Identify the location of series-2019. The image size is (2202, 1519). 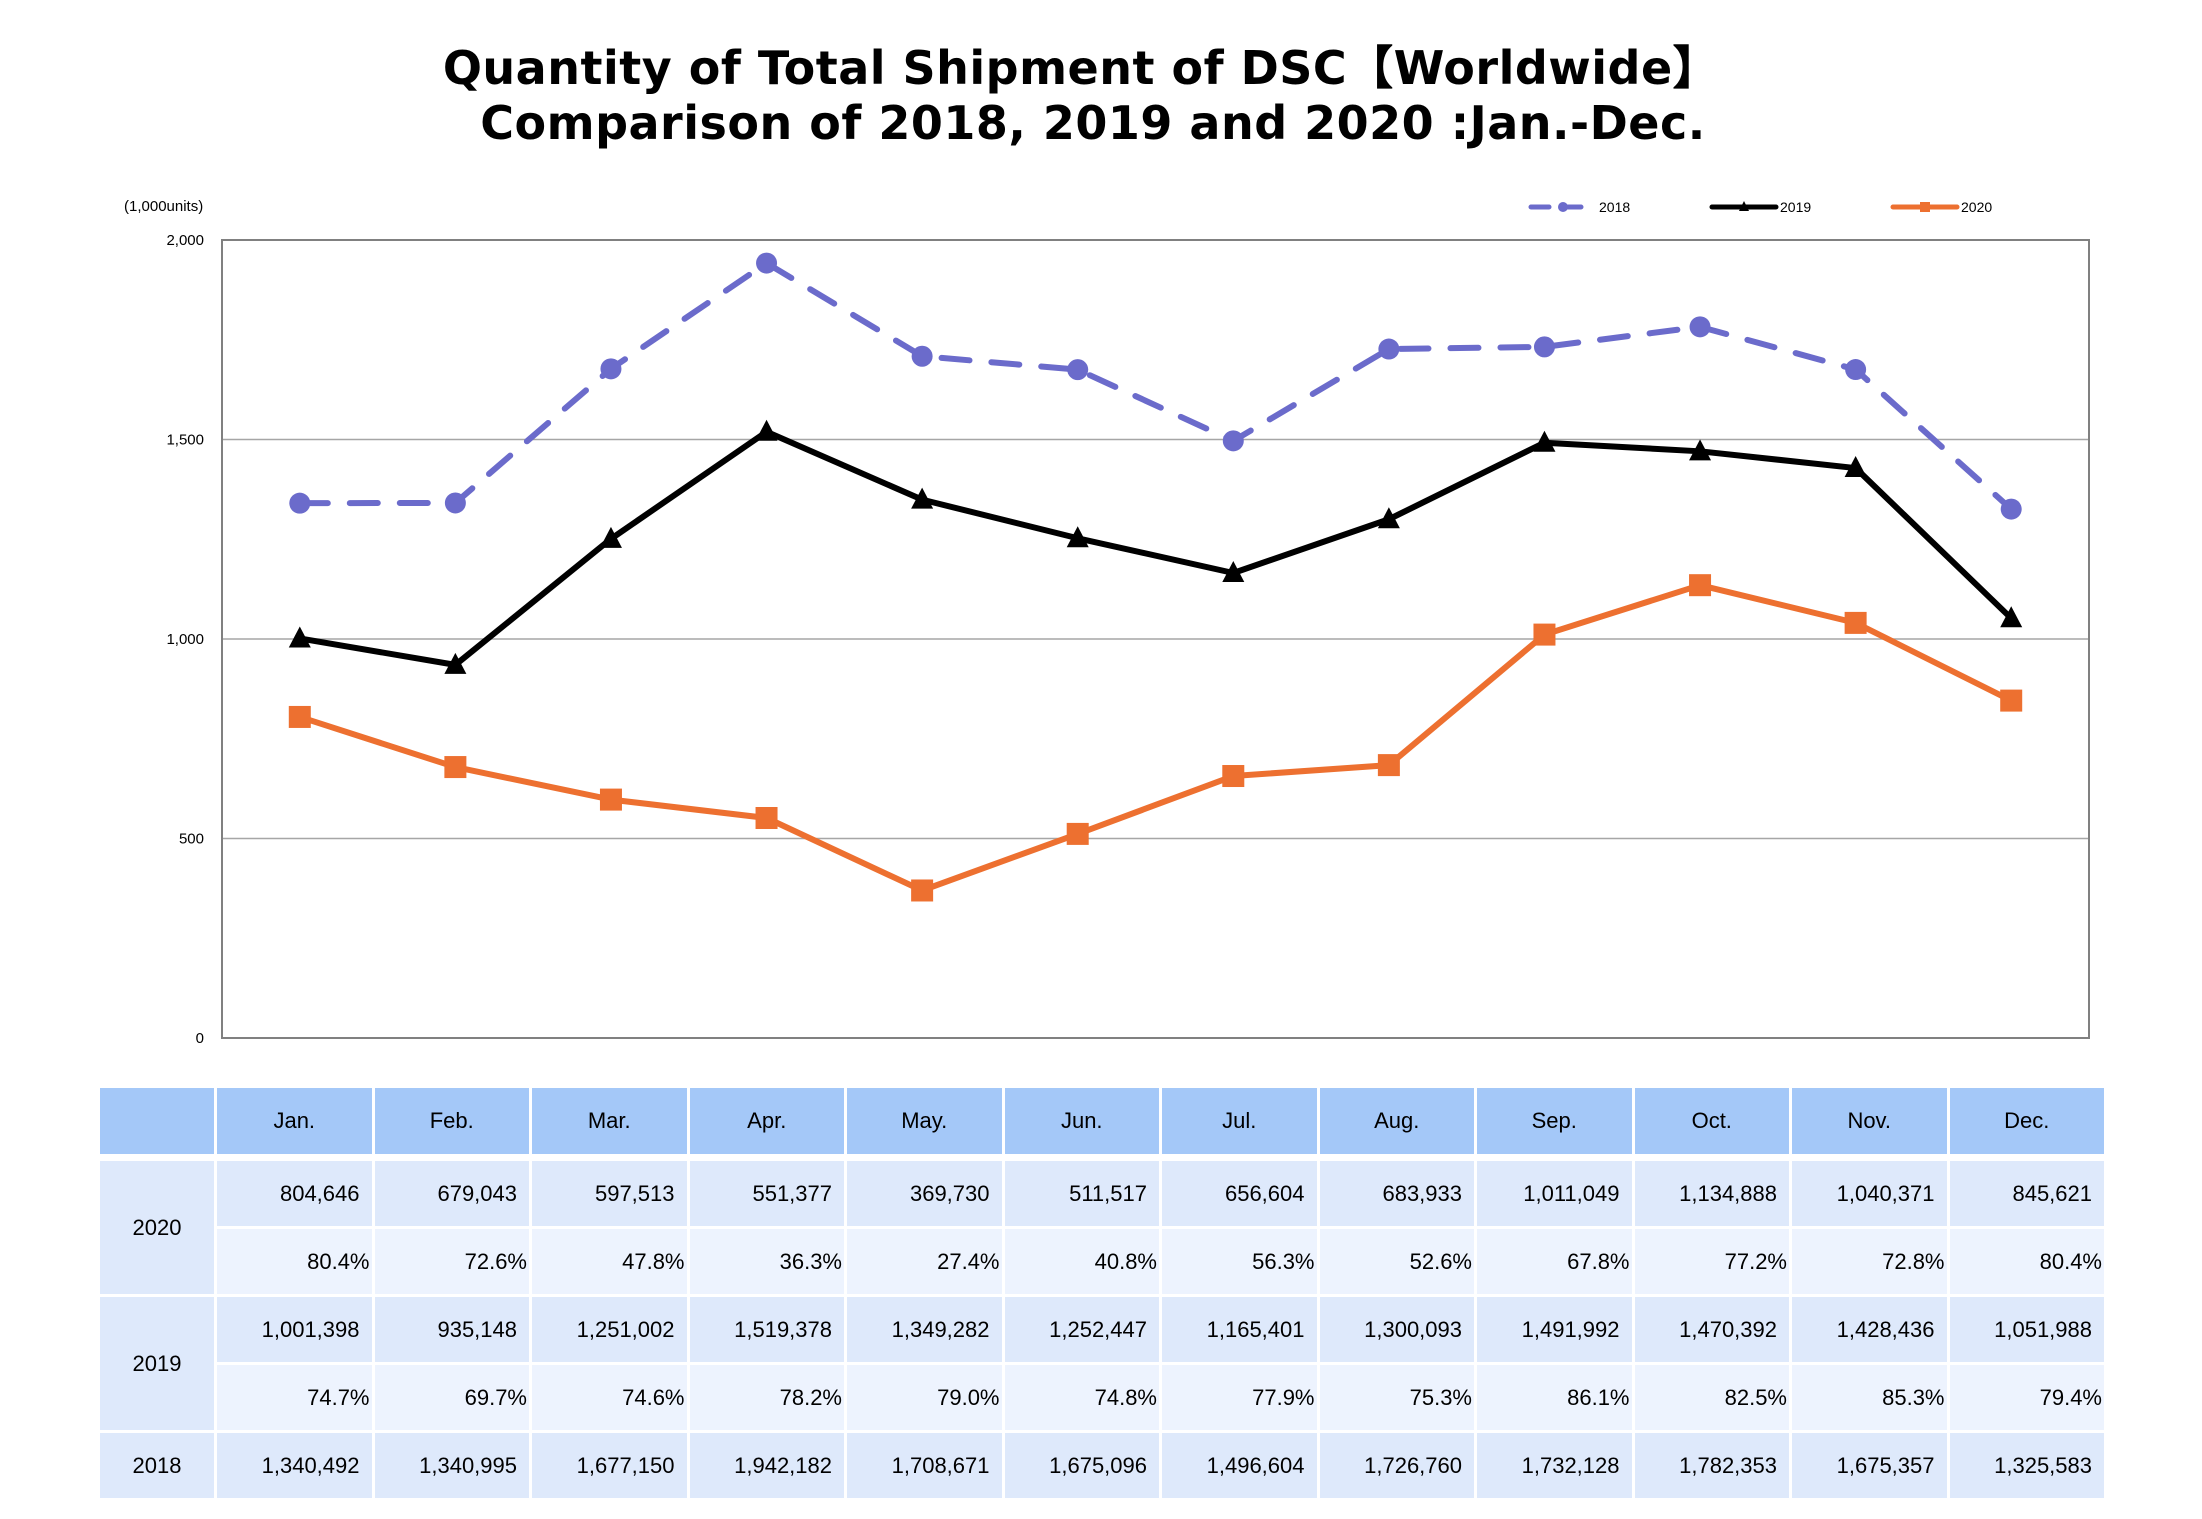
(1155, 546).